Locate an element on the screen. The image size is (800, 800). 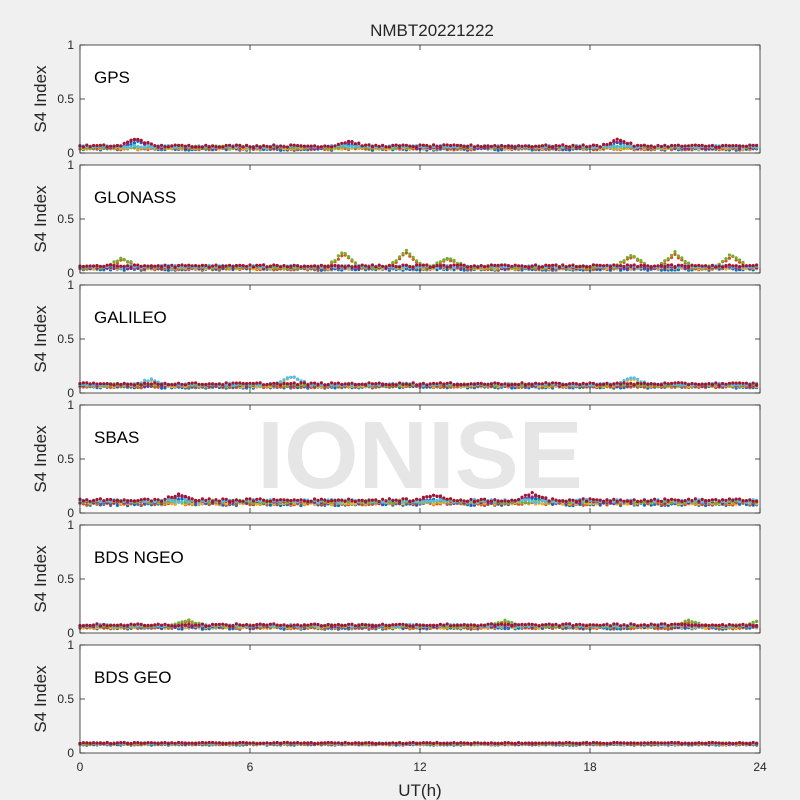
plot-area is located at coordinates (420, 99).